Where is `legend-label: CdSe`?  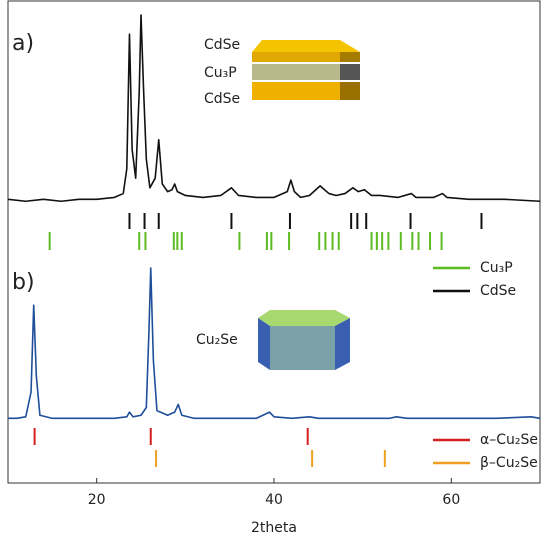
legend-label: CdSe is located at coordinates (498, 291).